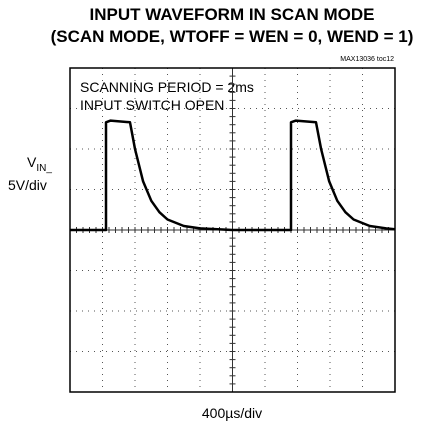 The image size is (425, 431). I want to click on x-label: 400µs/div, so click(232, 413).